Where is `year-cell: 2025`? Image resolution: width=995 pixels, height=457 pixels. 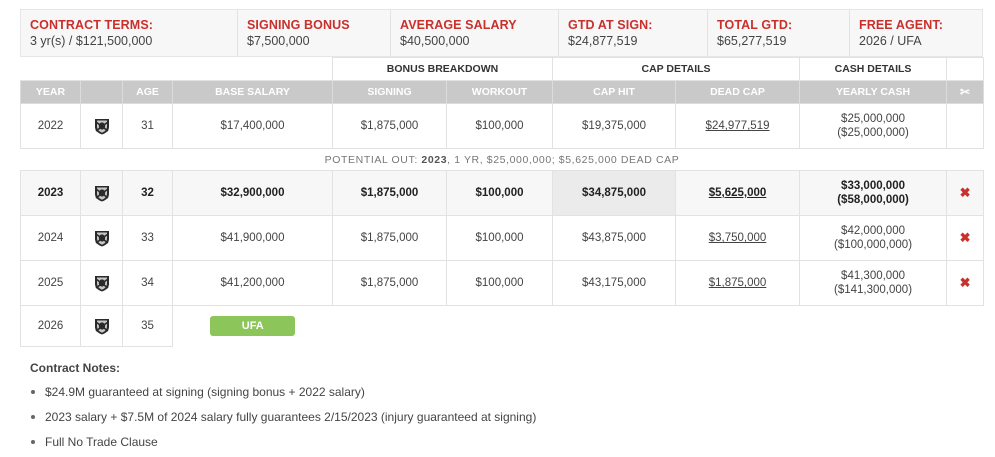 year-cell: 2025 is located at coordinates (50, 283).